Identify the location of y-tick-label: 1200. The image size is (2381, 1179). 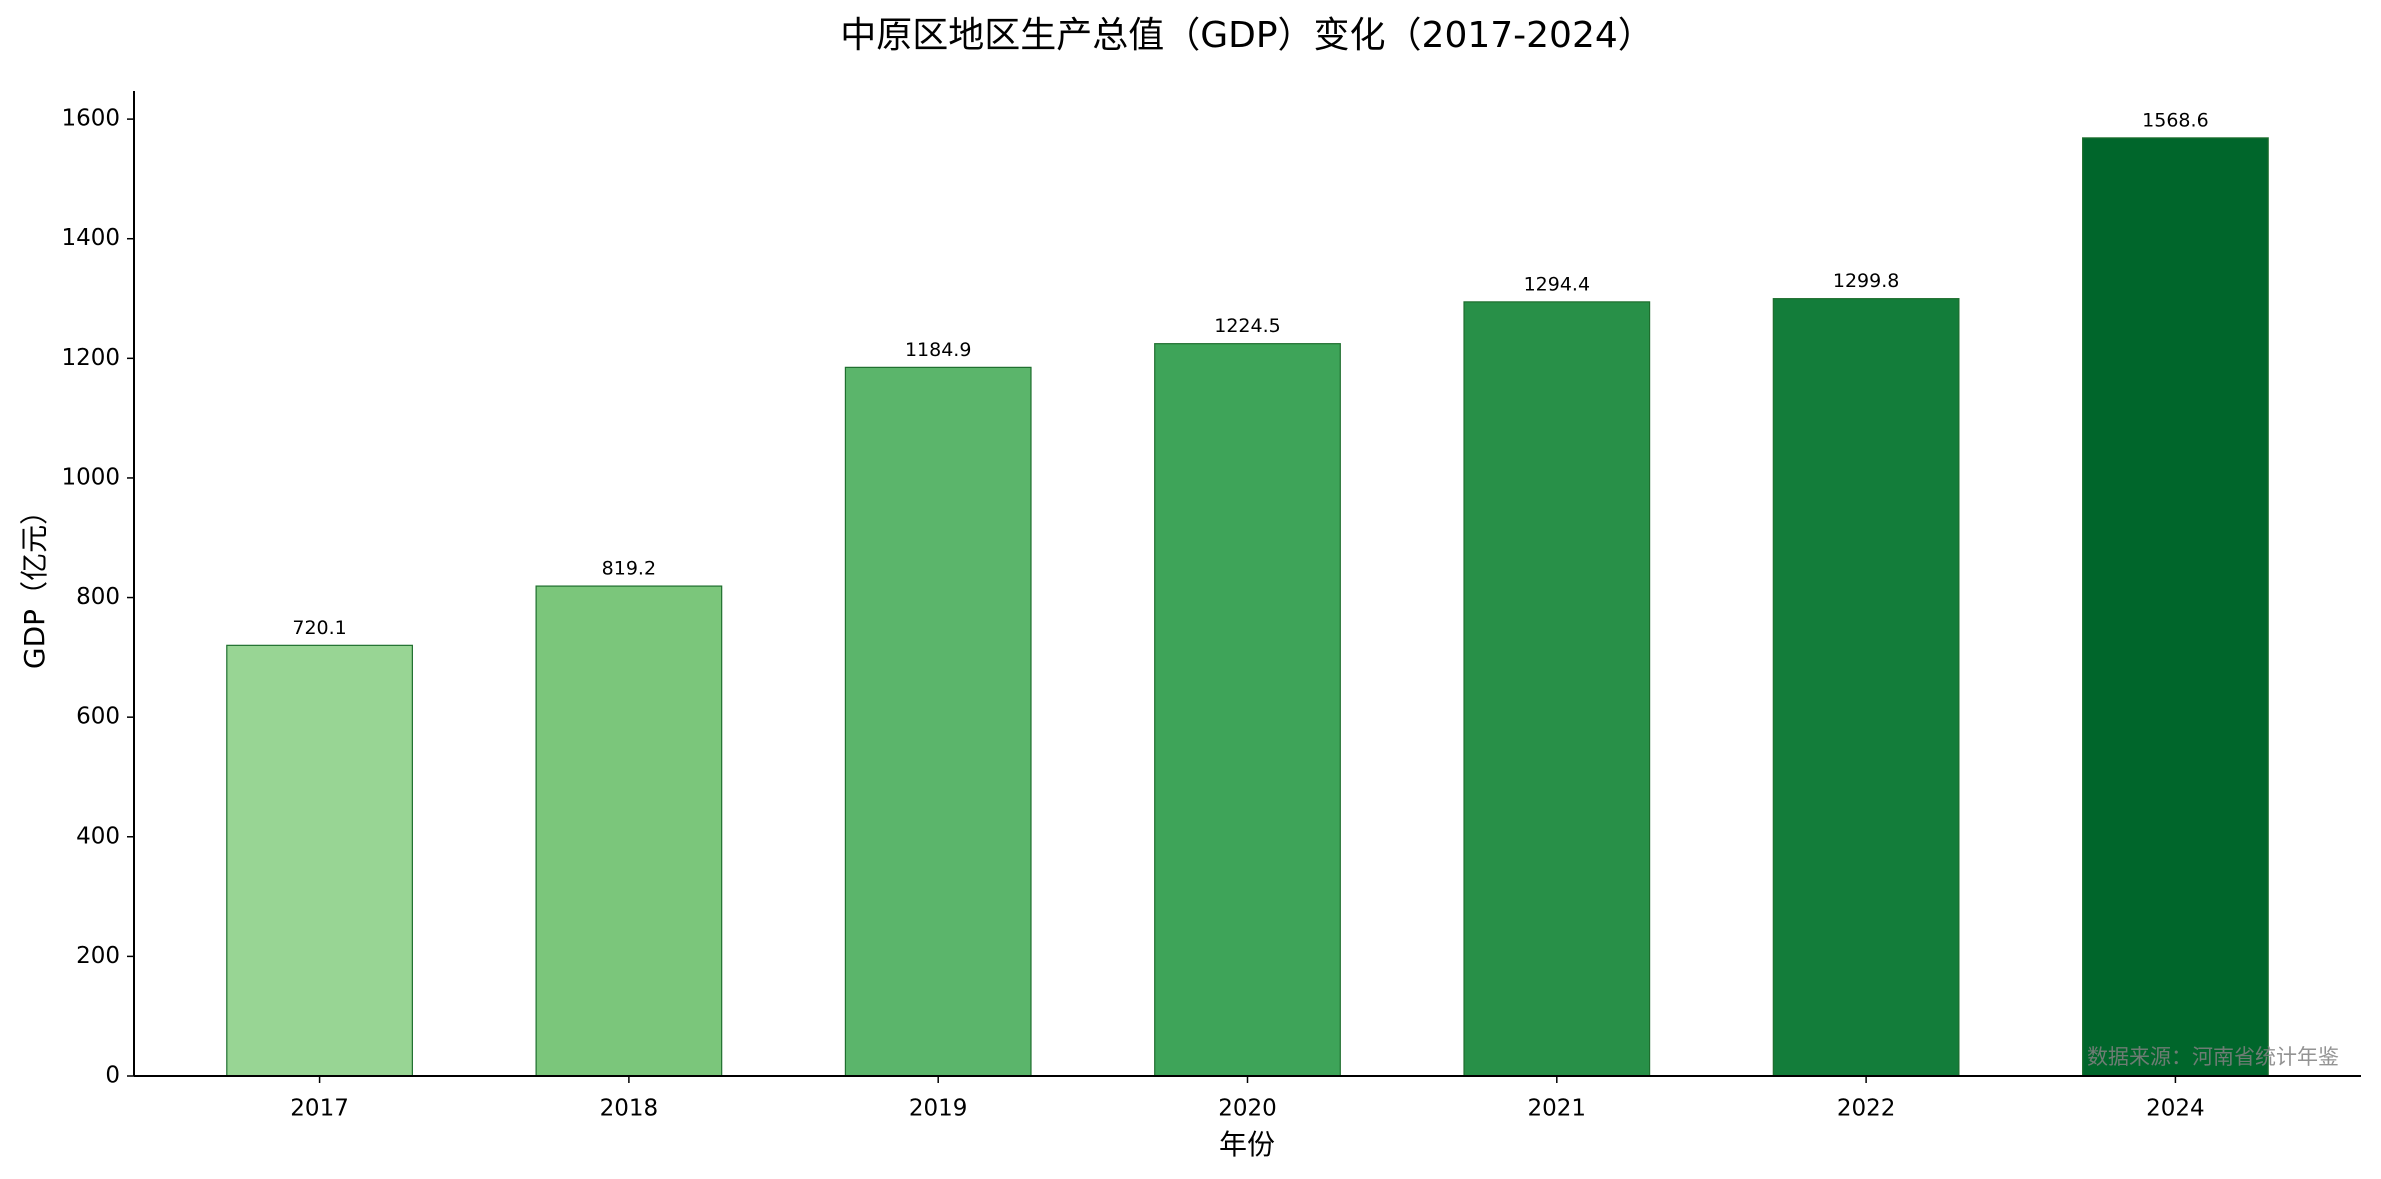
(90, 358).